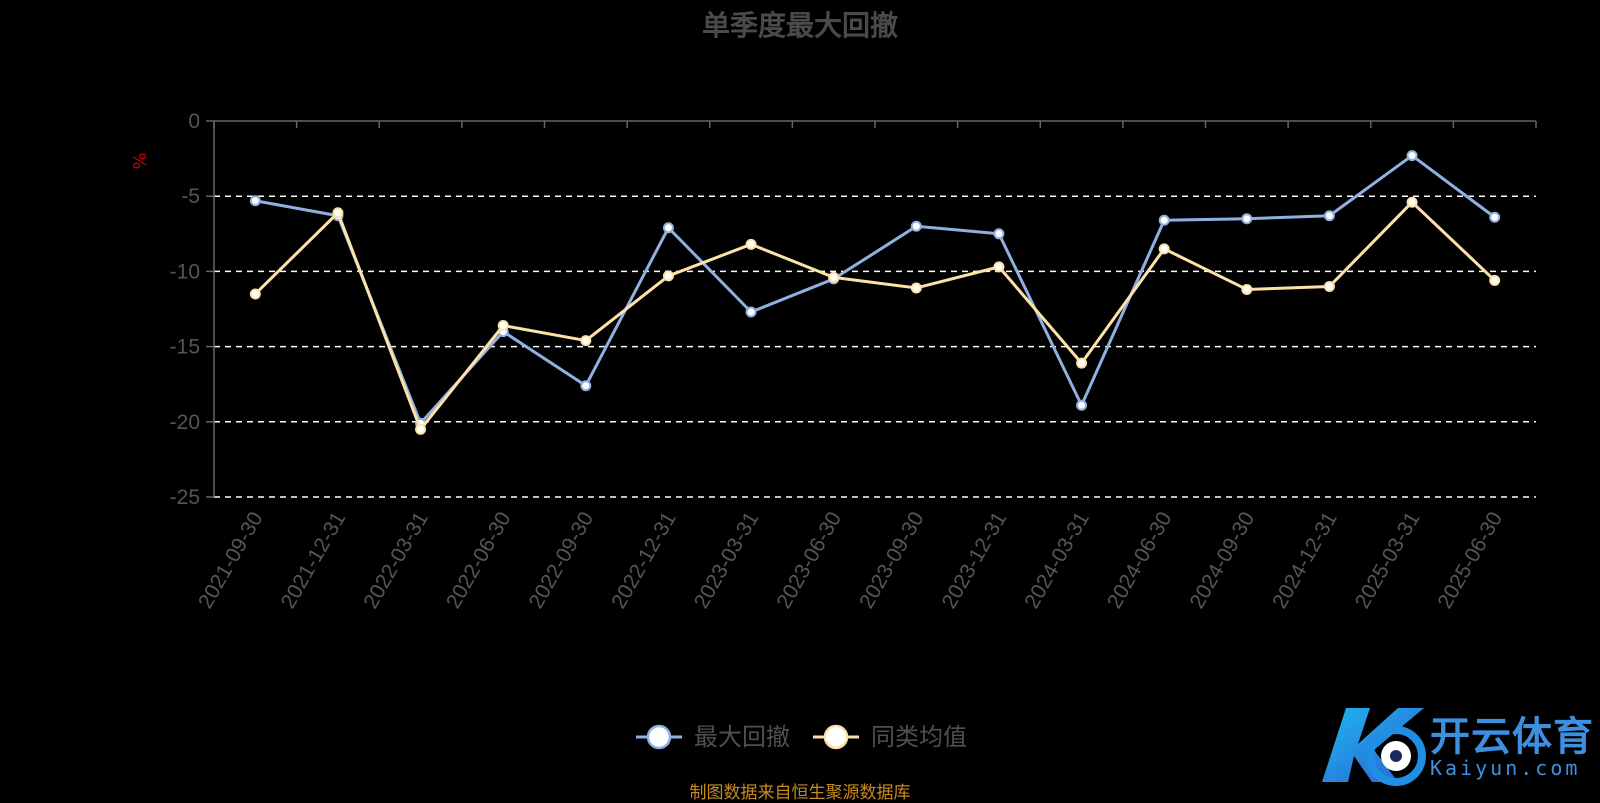  I want to click on legend-label: 同类均值, so click(919, 737).